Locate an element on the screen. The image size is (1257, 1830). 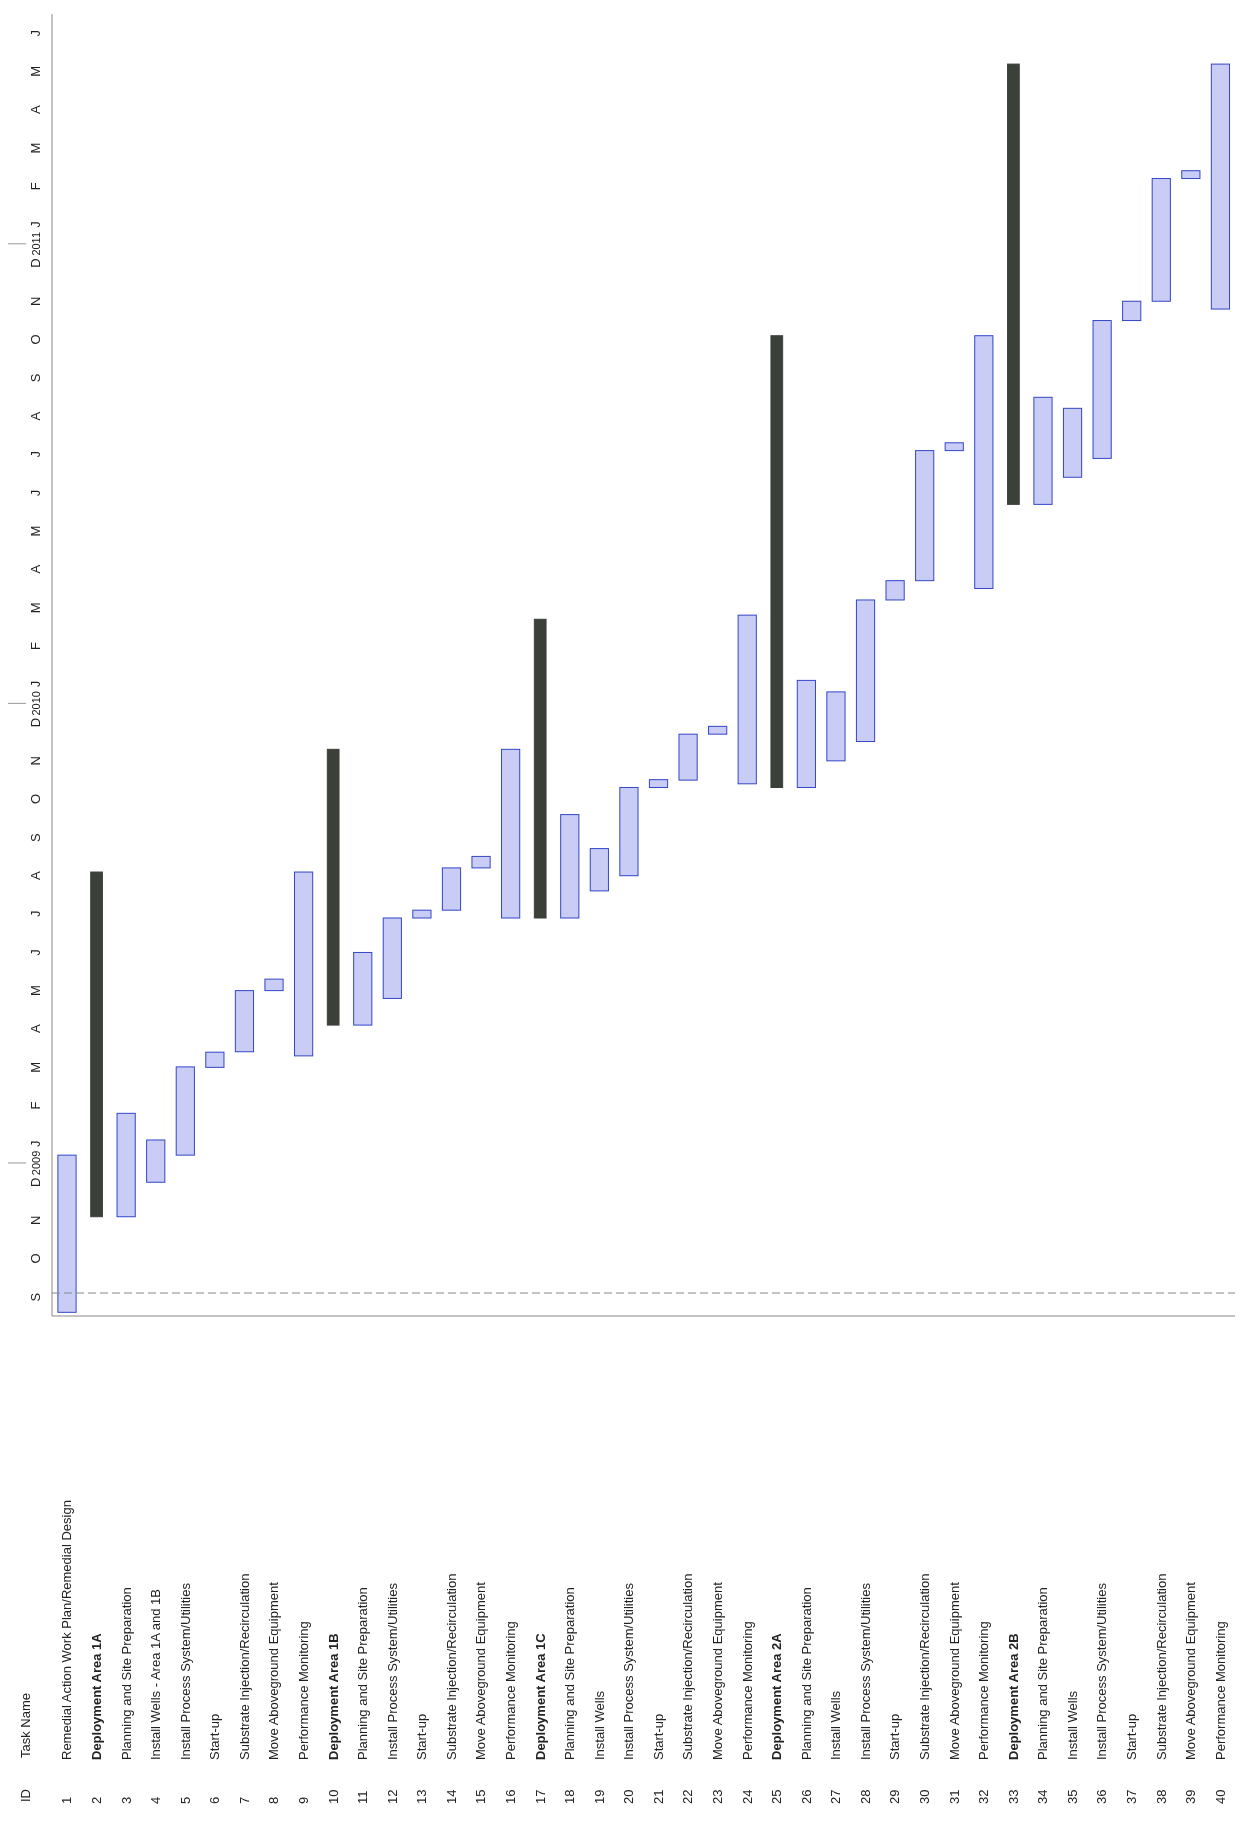
category-label: 8 is located at coordinates (274, 1800).